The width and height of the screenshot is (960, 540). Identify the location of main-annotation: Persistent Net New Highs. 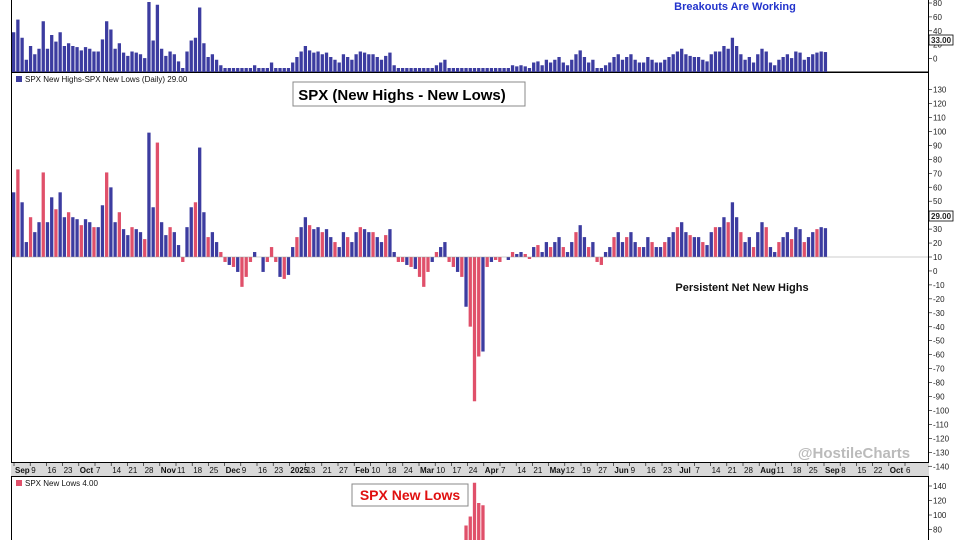
(741, 288).